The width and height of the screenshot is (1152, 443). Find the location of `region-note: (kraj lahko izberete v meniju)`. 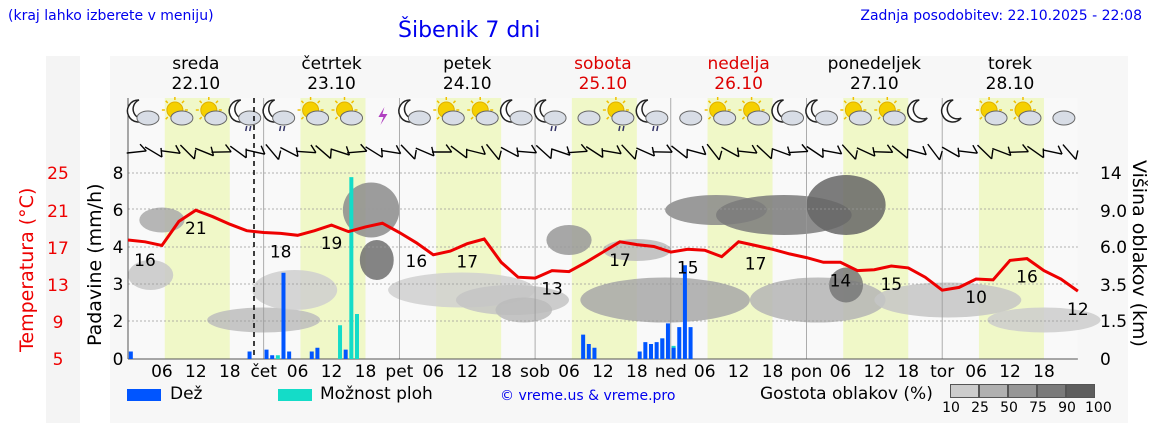

region-note: (kraj lahko izberete v meniju) is located at coordinates (111, 16).